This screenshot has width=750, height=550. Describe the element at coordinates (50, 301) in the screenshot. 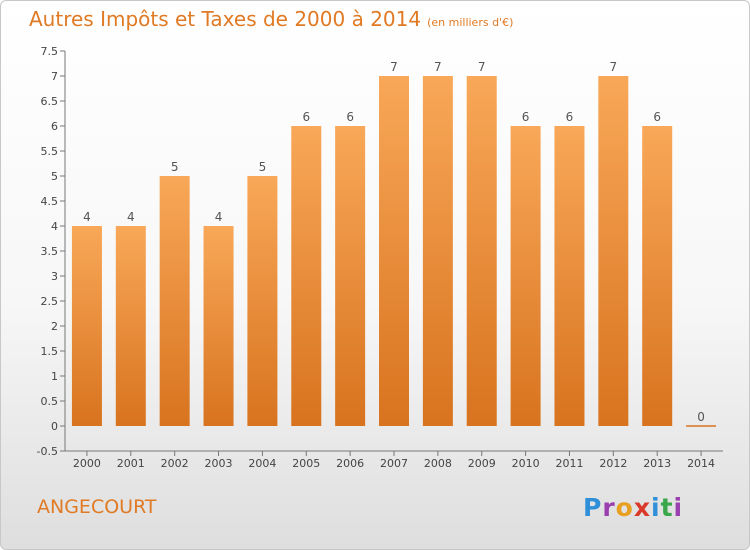

I see `y-tick-label: 2.5` at that location.